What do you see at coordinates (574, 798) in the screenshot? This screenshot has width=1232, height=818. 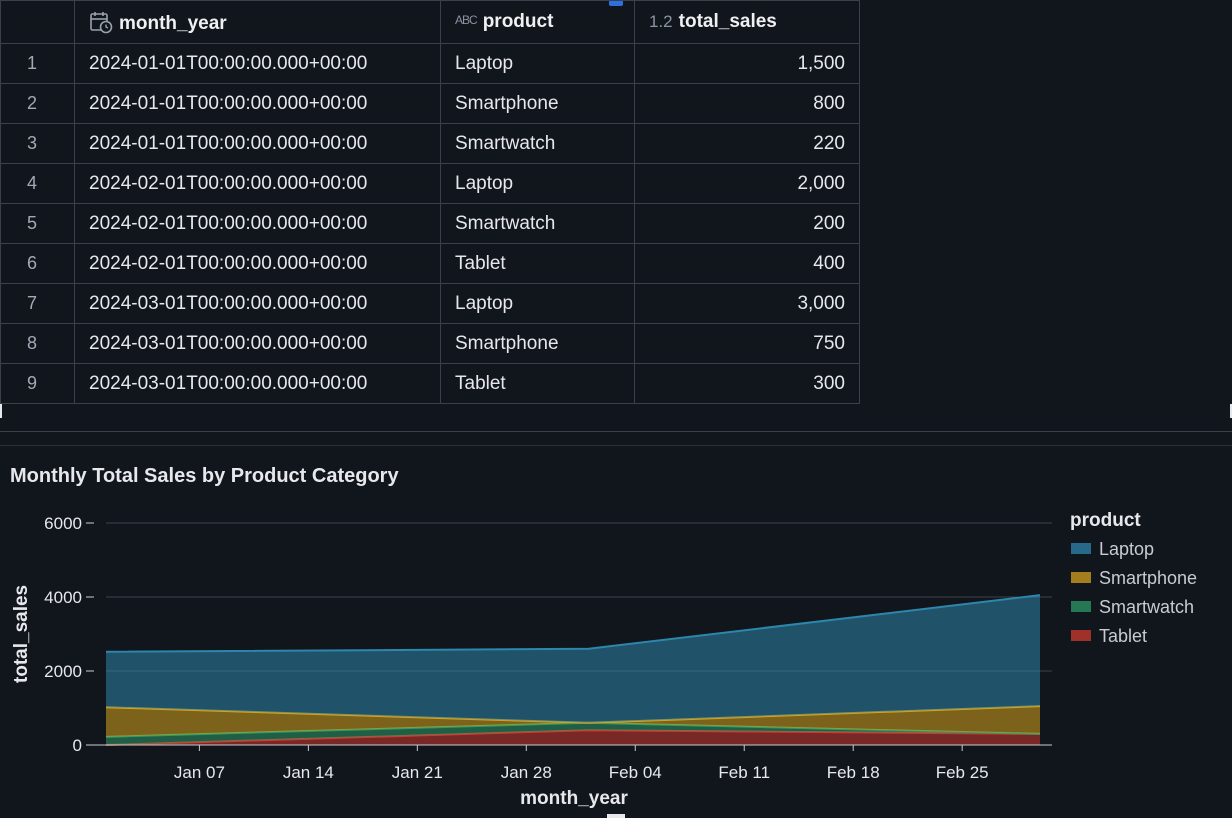 I see `x-axis-title: month_year` at bounding box center [574, 798].